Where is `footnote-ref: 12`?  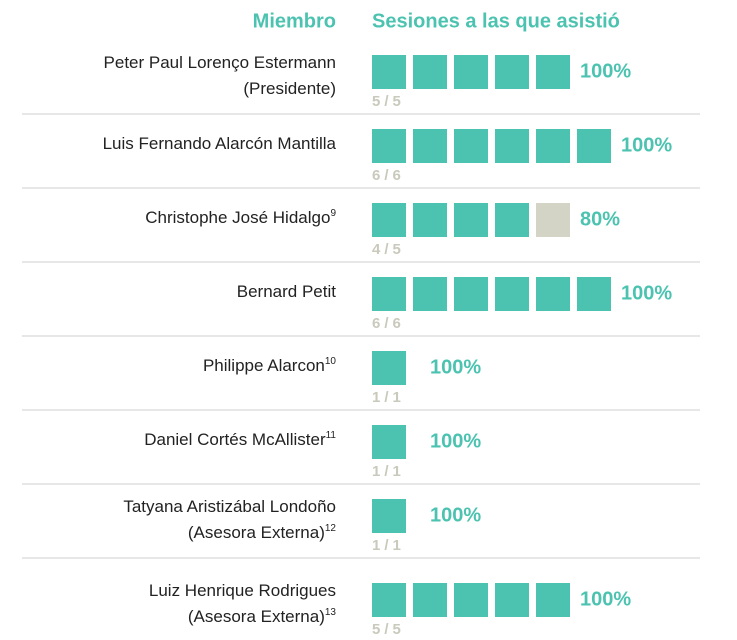
footnote-ref: 12 is located at coordinates (331, 528).